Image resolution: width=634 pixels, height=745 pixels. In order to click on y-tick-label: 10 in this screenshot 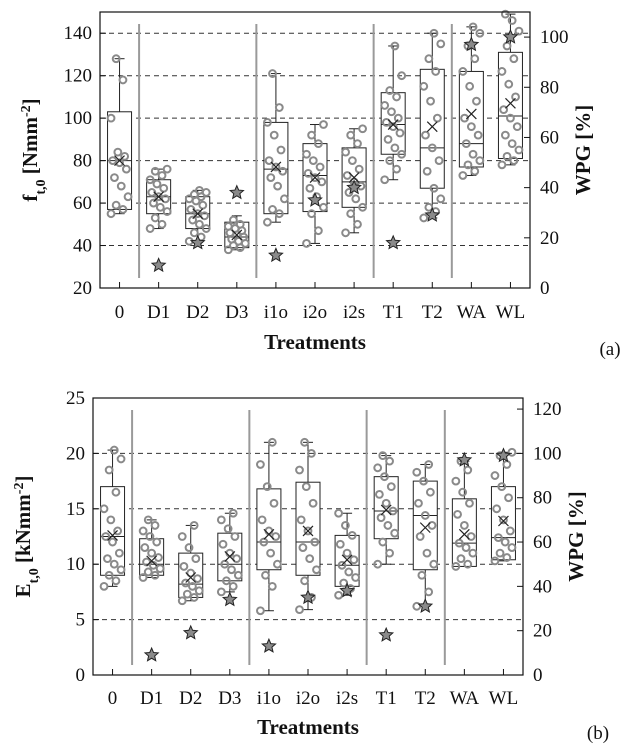, I will do `click(75, 564)`.